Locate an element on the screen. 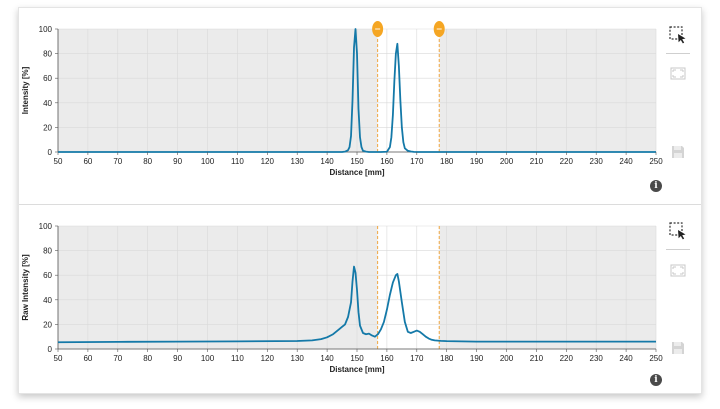 This screenshot has width=720, height=409. chart-divider is located at coordinates (360, 204).